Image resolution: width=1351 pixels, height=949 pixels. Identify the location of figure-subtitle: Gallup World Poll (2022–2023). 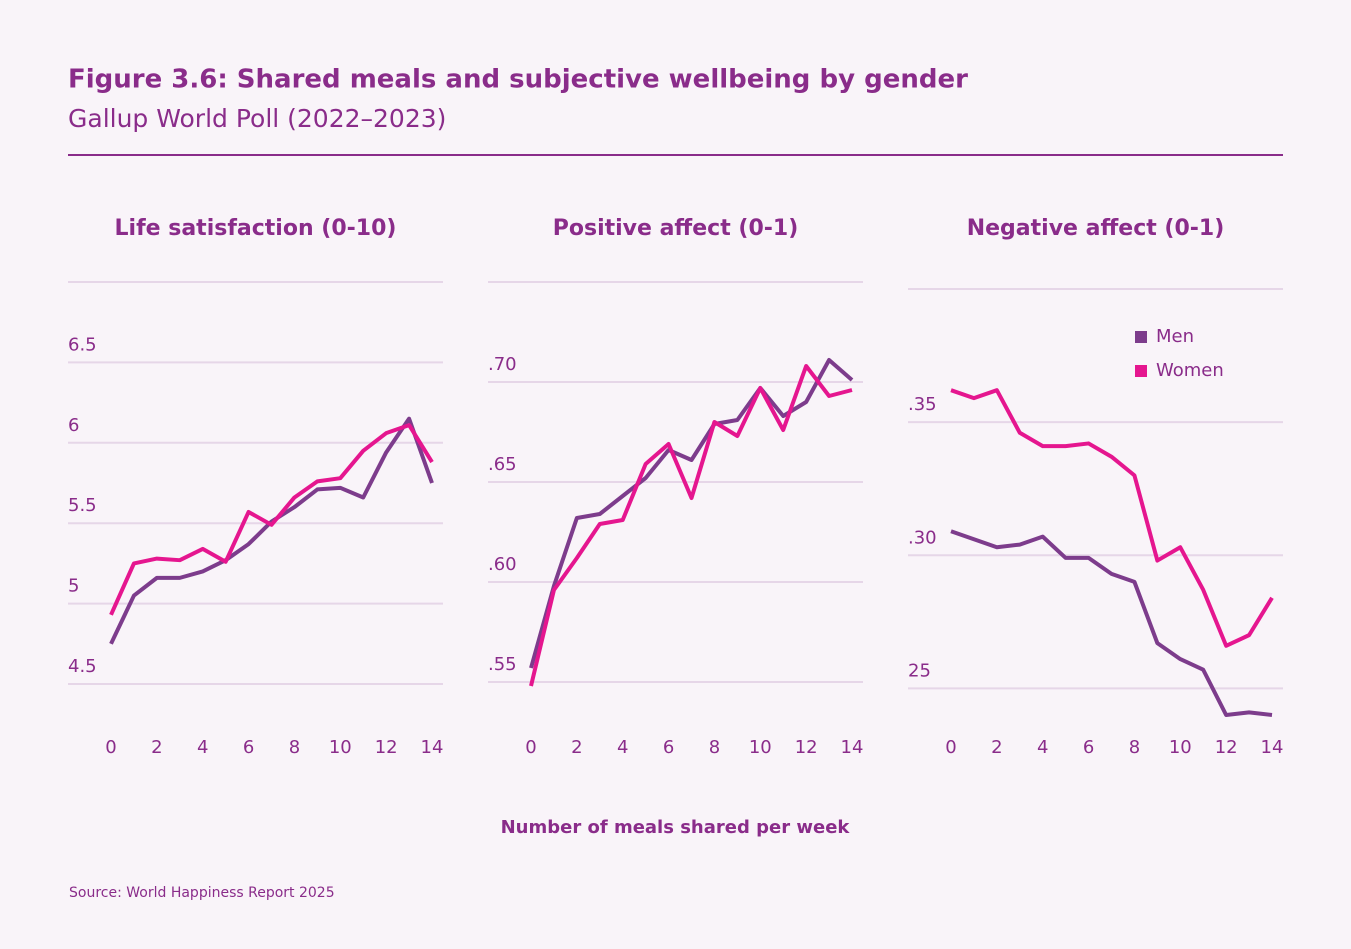
(257, 118).